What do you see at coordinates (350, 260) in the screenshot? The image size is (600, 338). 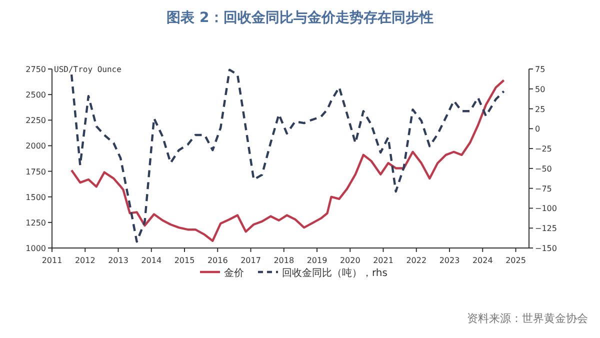 I see `x-tick-label: 2020` at bounding box center [350, 260].